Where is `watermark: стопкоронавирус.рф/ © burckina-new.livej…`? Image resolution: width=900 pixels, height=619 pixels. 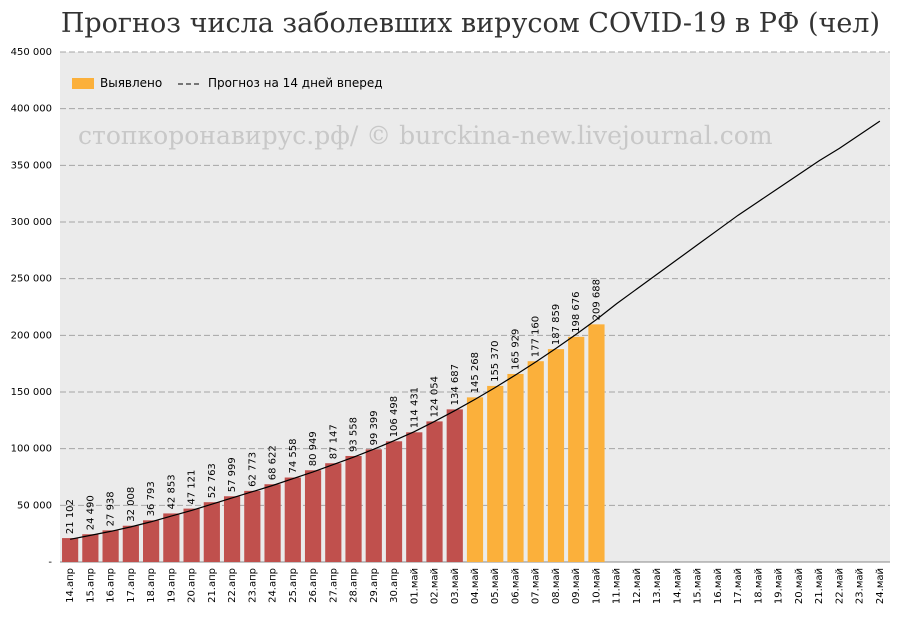
watermark: стопкоронавирус.рф/ © burckina-new.livej… is located at coordinates (425, 135).